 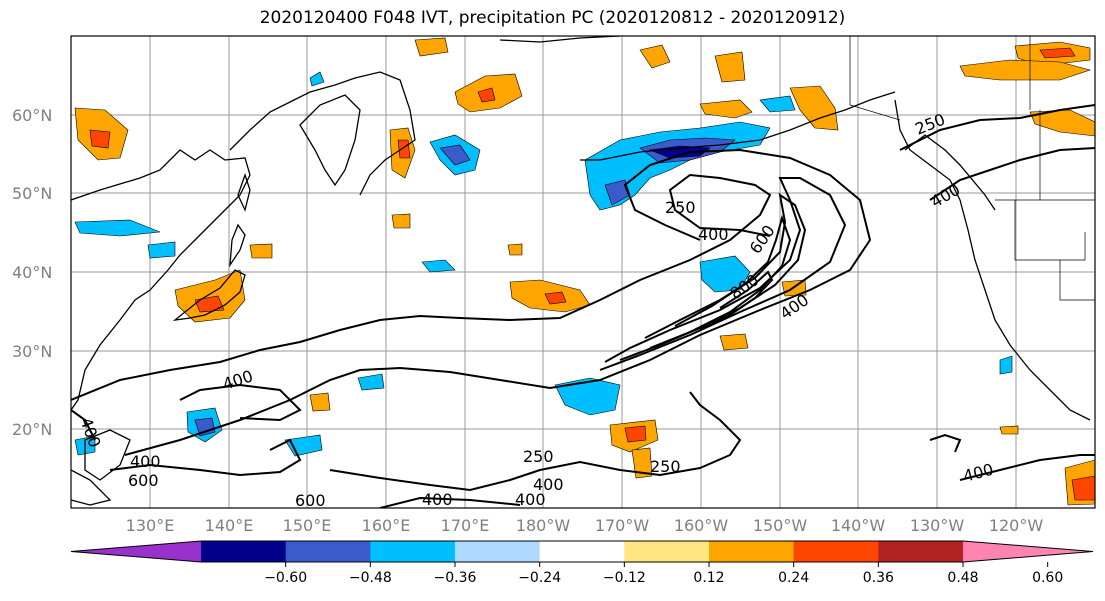 I want to click on lat-label: 50°N, so click(x=32, y=193).